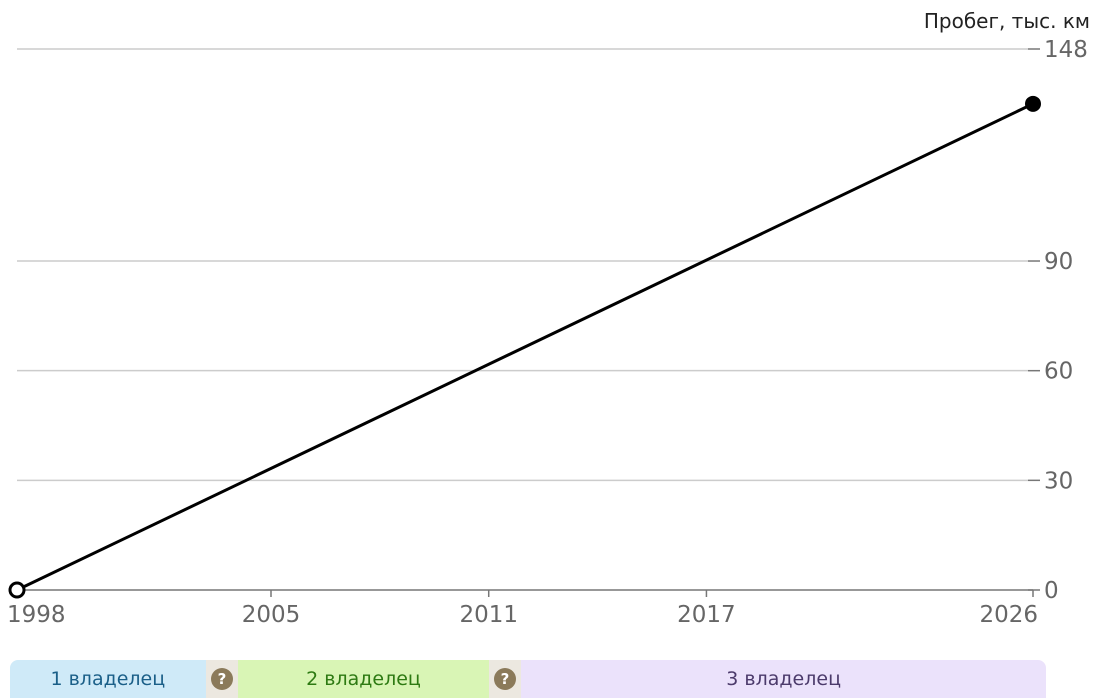 The width and height of the screenshot is (1096, 698). What do you see at coordinates (1007, 21) in the screenshot?
I see `y-axis-unit-label: Пробег, тыс. км` at bounding box center [1007, 21].